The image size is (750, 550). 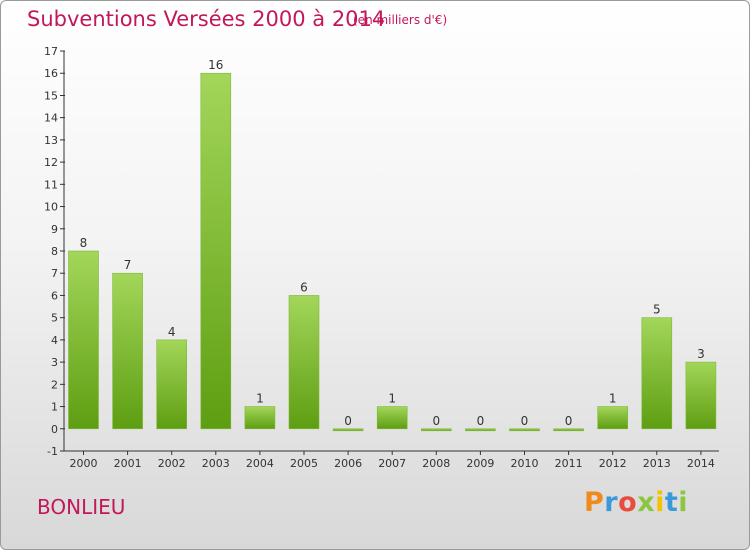 I want to click on x-tick-label: 2005, so click(x=304, y=463).